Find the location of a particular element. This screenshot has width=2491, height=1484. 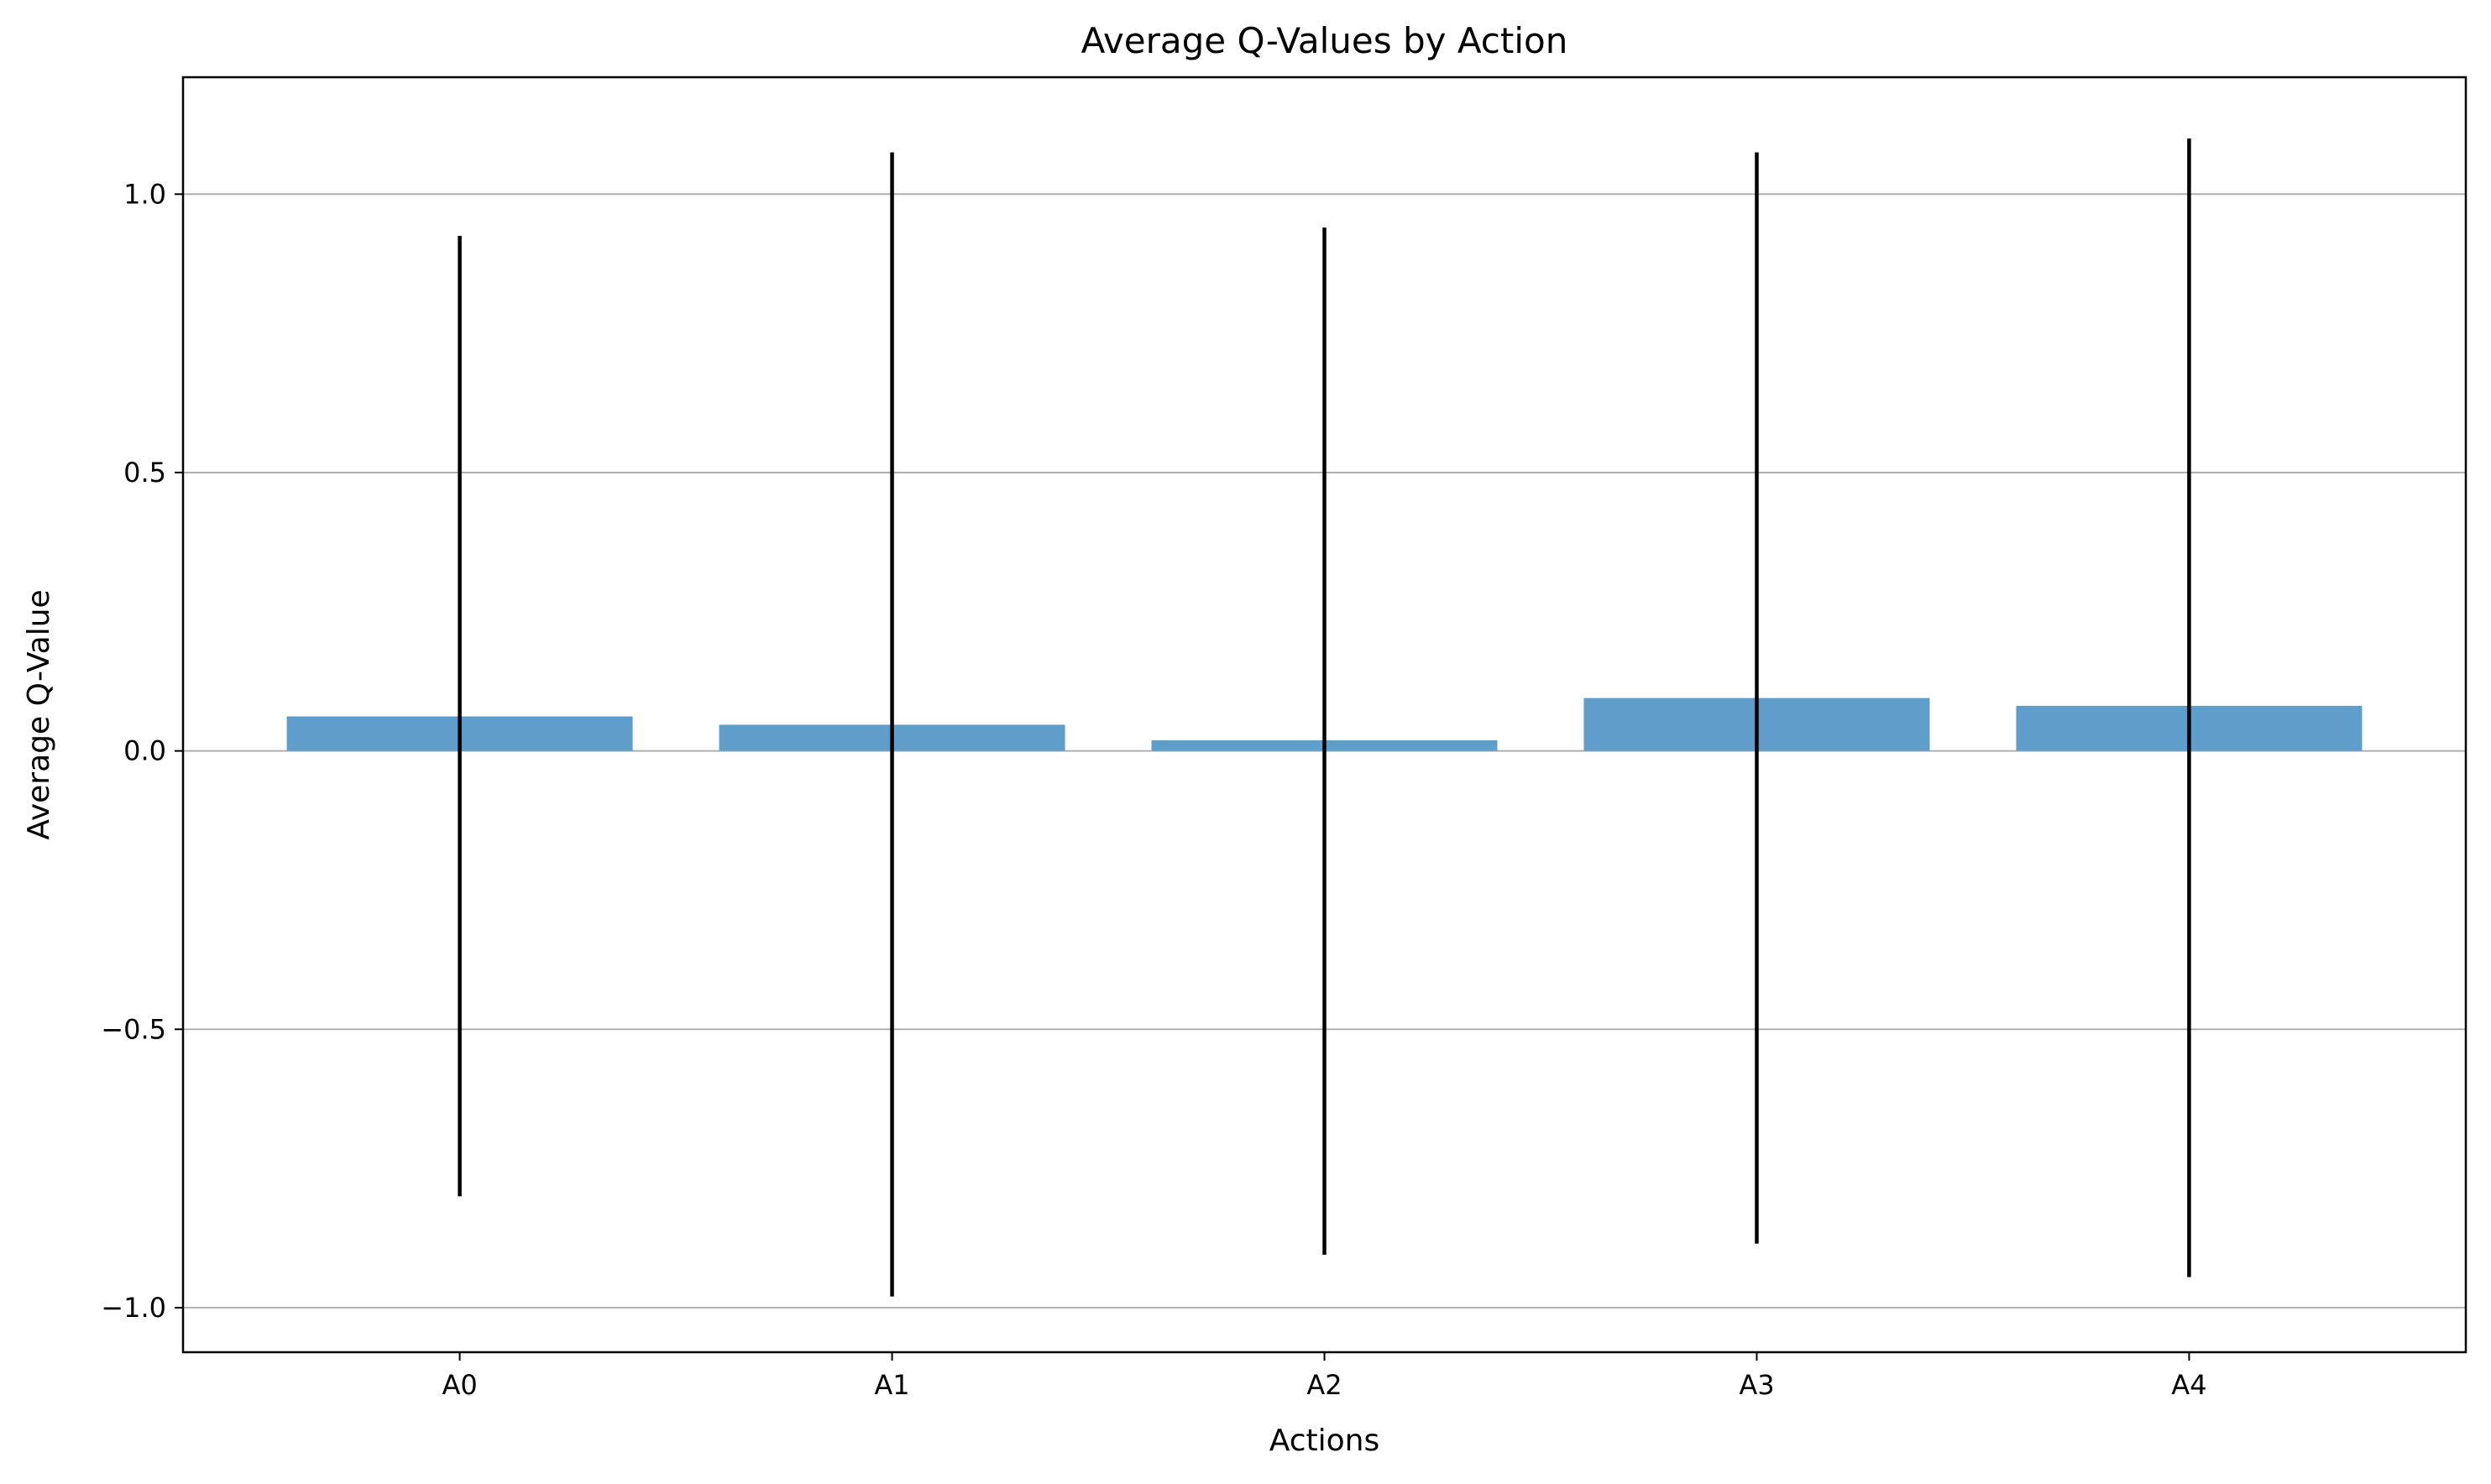

y-axis-label: Average Q-Value is located at coordinates (39, 714).